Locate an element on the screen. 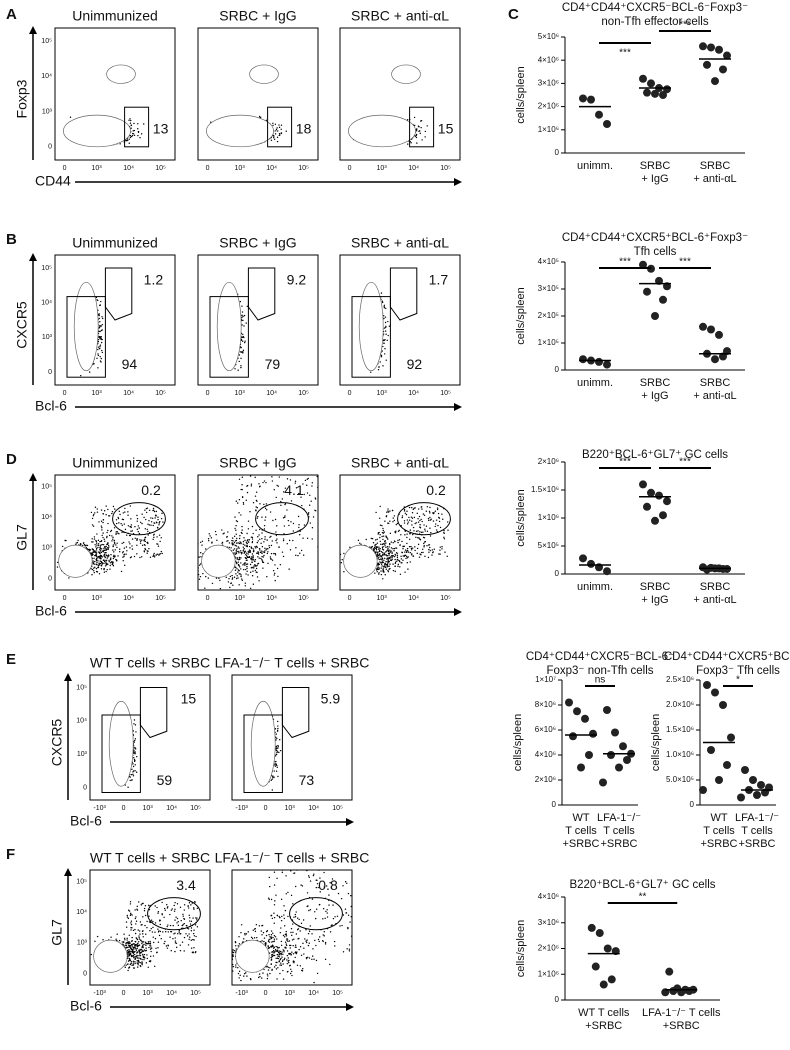 The image size is (790, 1050). x-tick-label: 10³ is located at coordinates (97, 393).